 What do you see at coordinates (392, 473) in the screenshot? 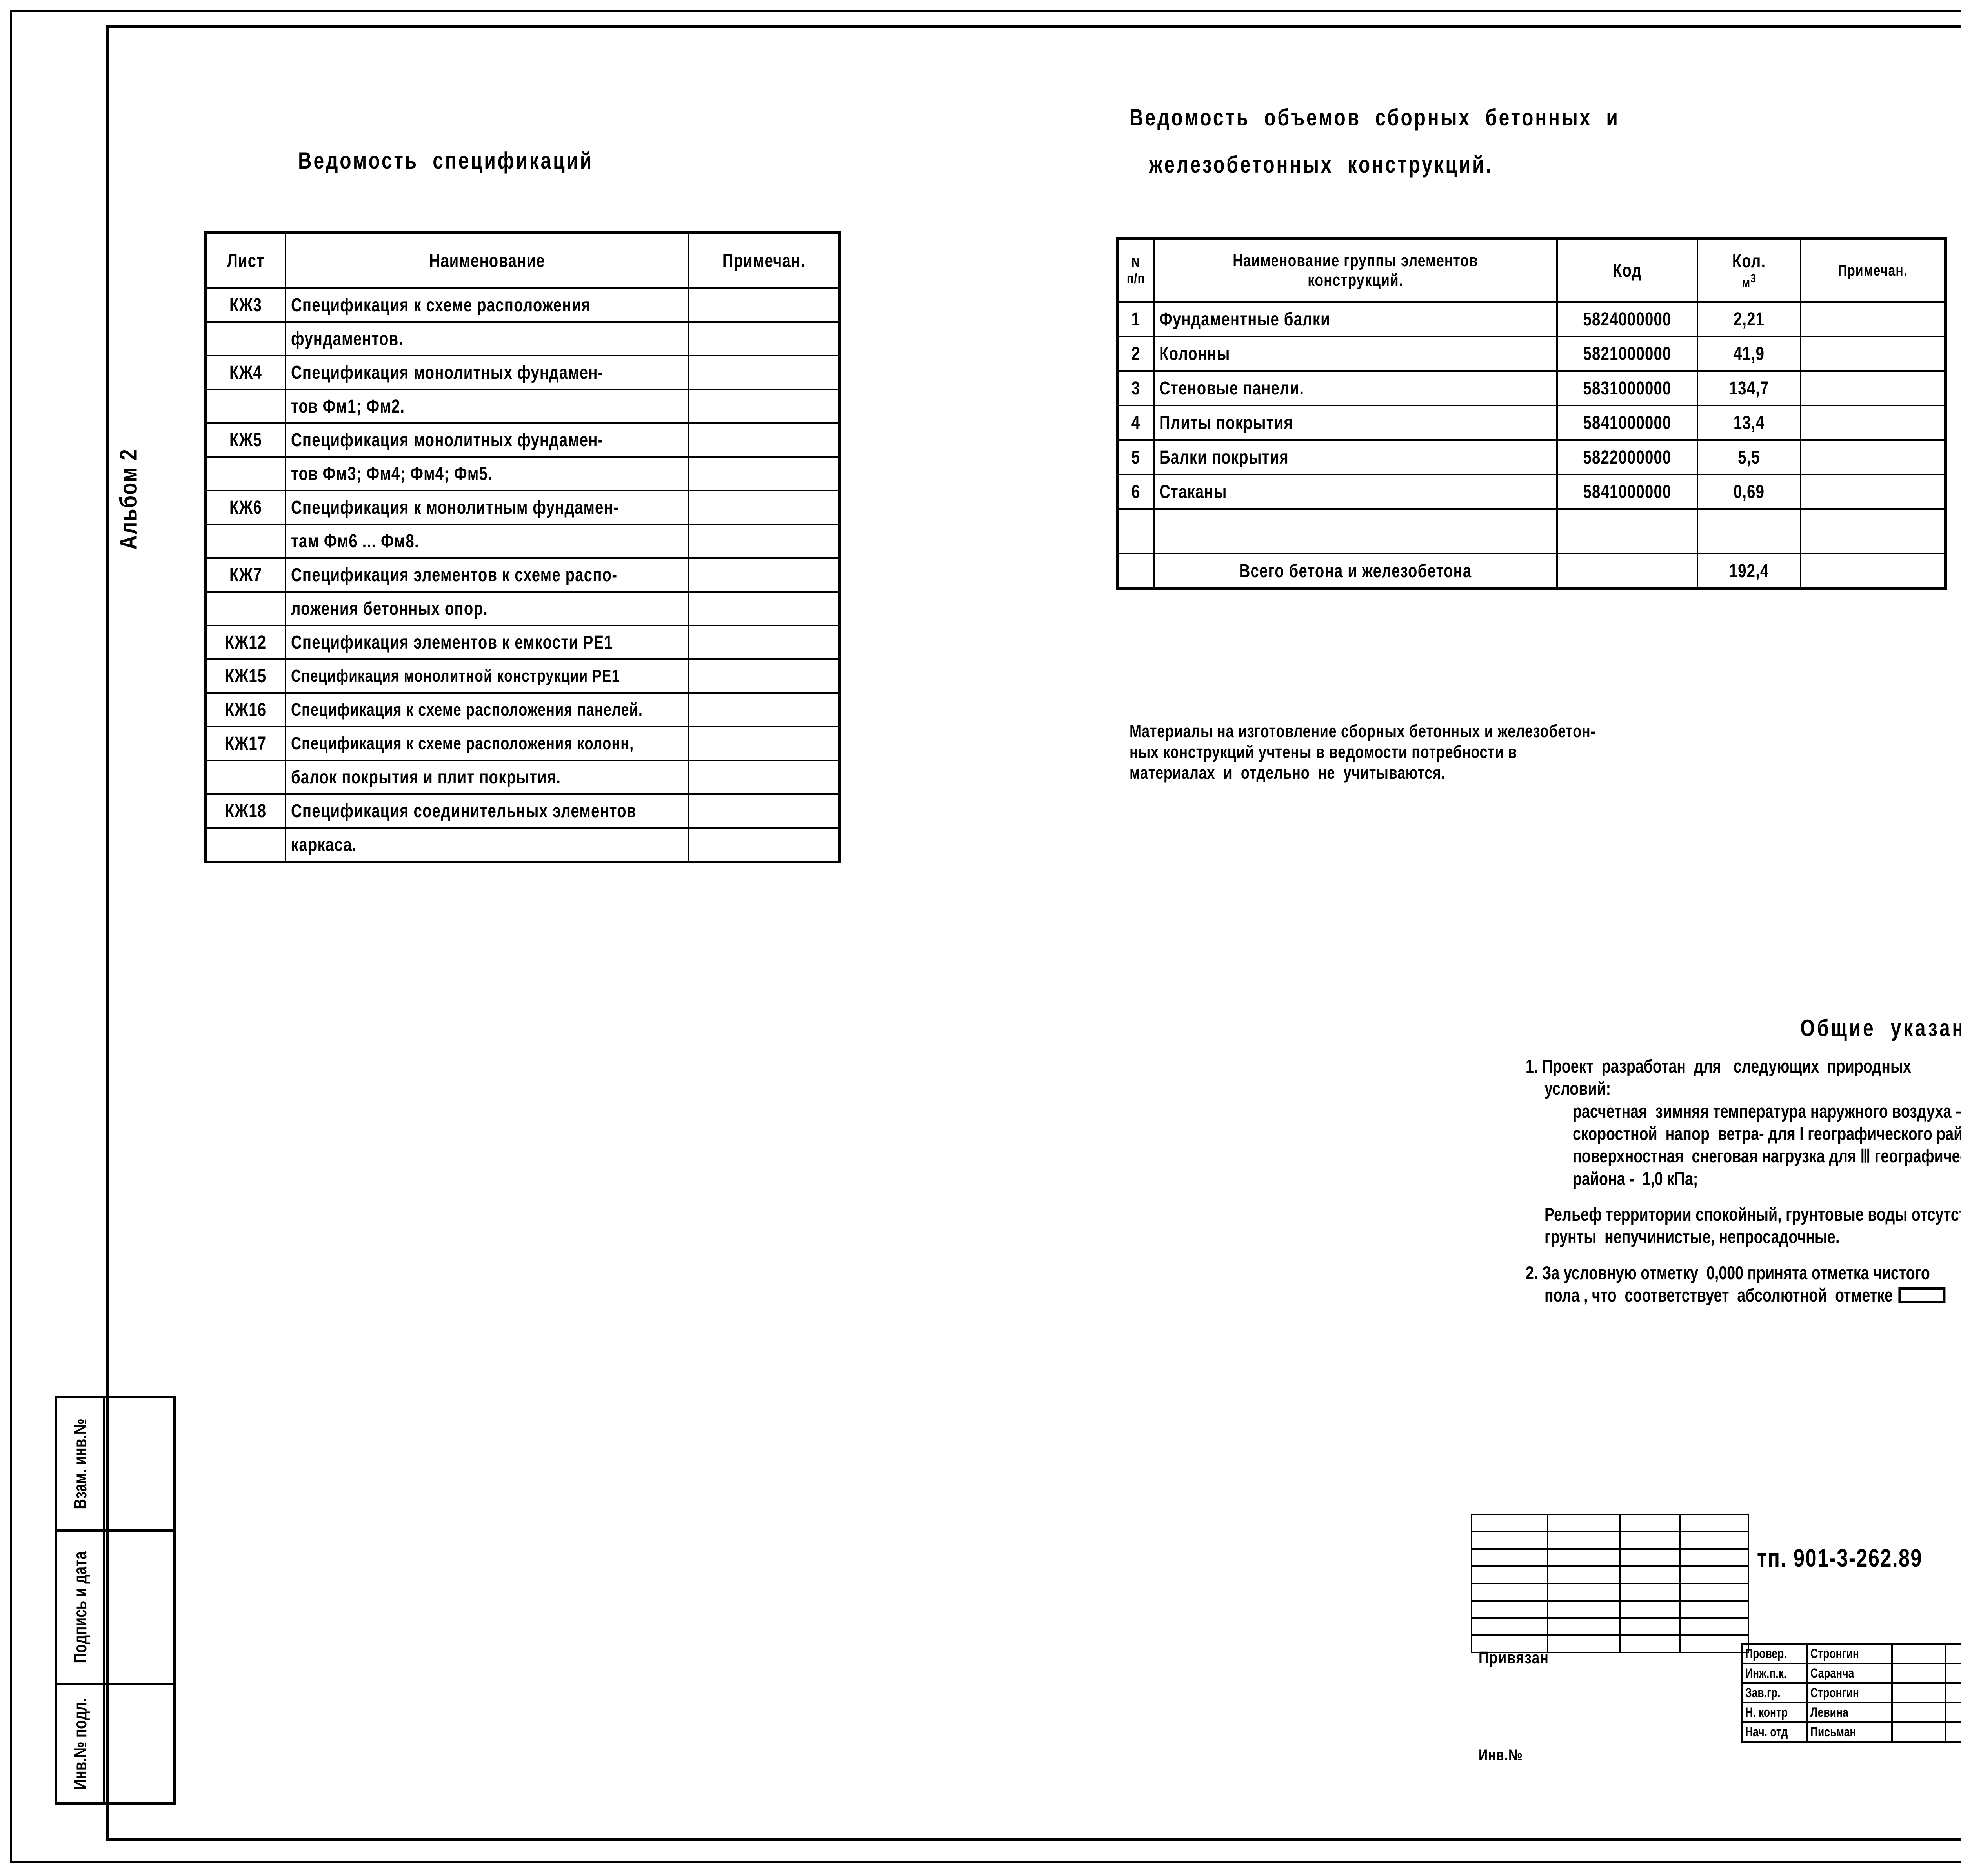
I see `spec-row-text-cont: тов Фм3; Фм4; Фм4; Фм5.` at bounding box center [392, 473].